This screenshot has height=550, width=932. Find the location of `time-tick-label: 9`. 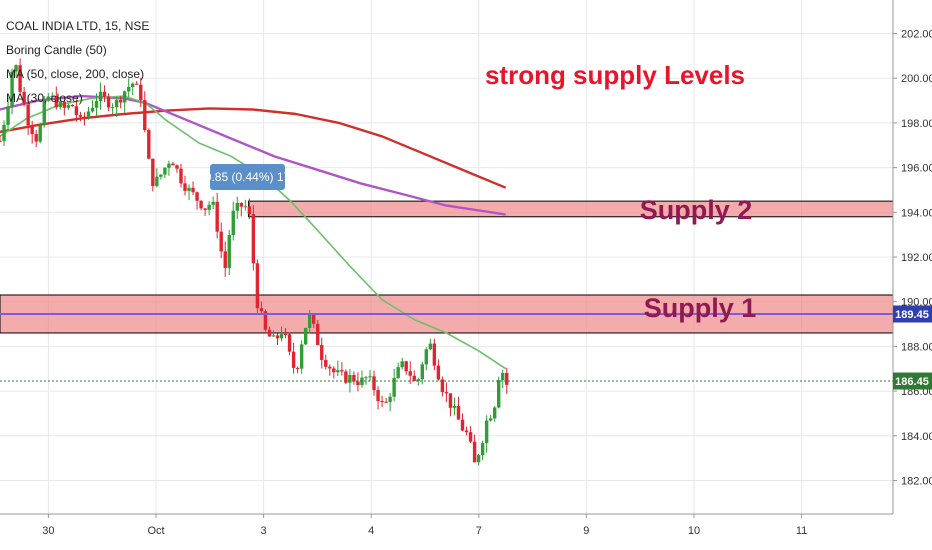

time-tick-label: 9 is located at coordinates (586, 531).